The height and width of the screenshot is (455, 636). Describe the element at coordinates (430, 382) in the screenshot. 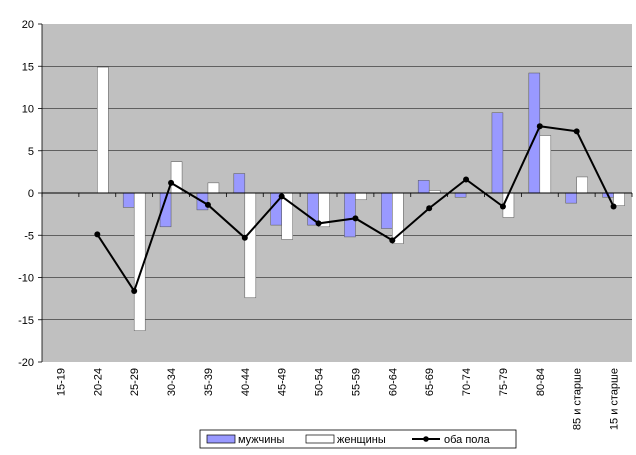

I see `x-tick-label: 65-69` at that location.